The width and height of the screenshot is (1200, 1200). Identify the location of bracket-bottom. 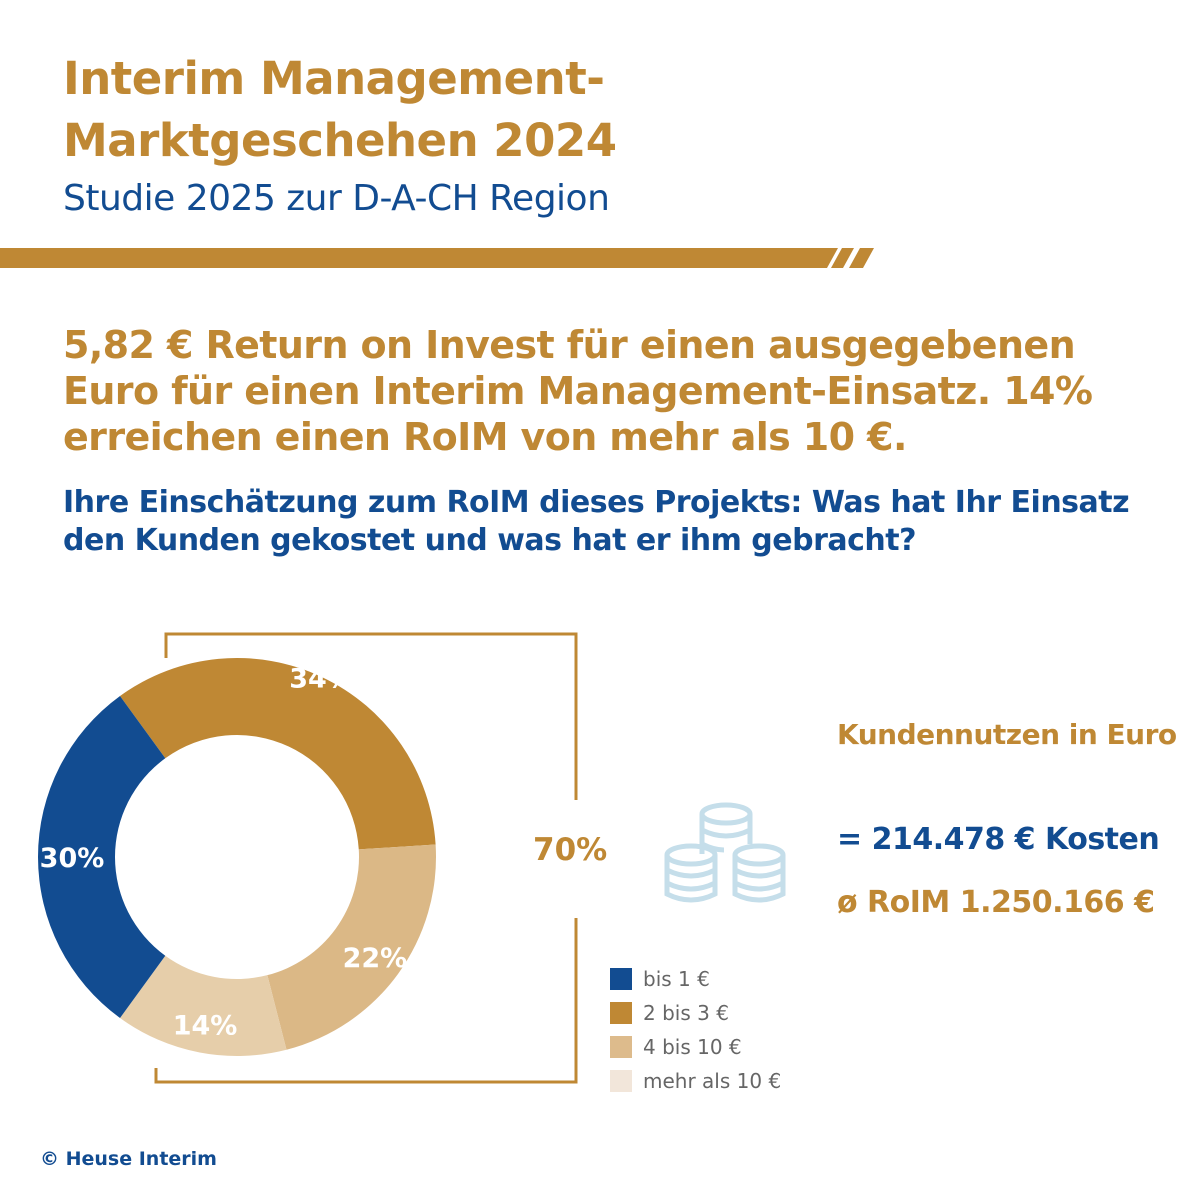
(366, 1001).